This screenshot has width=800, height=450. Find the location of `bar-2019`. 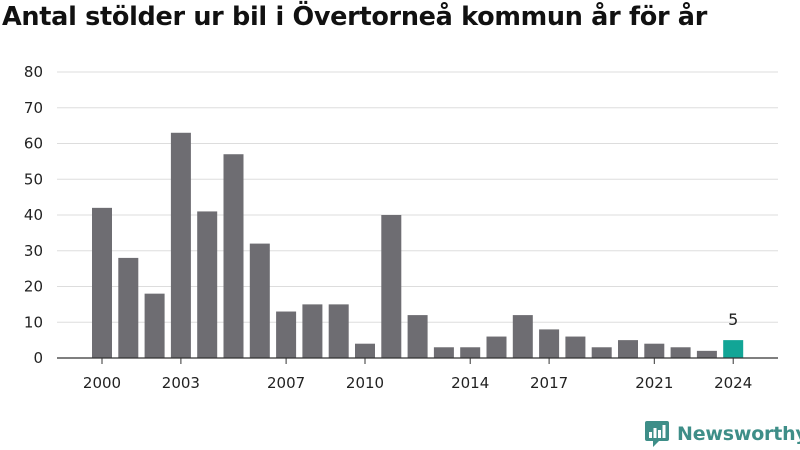

bar-2019 is located at coordinates (601, 352).